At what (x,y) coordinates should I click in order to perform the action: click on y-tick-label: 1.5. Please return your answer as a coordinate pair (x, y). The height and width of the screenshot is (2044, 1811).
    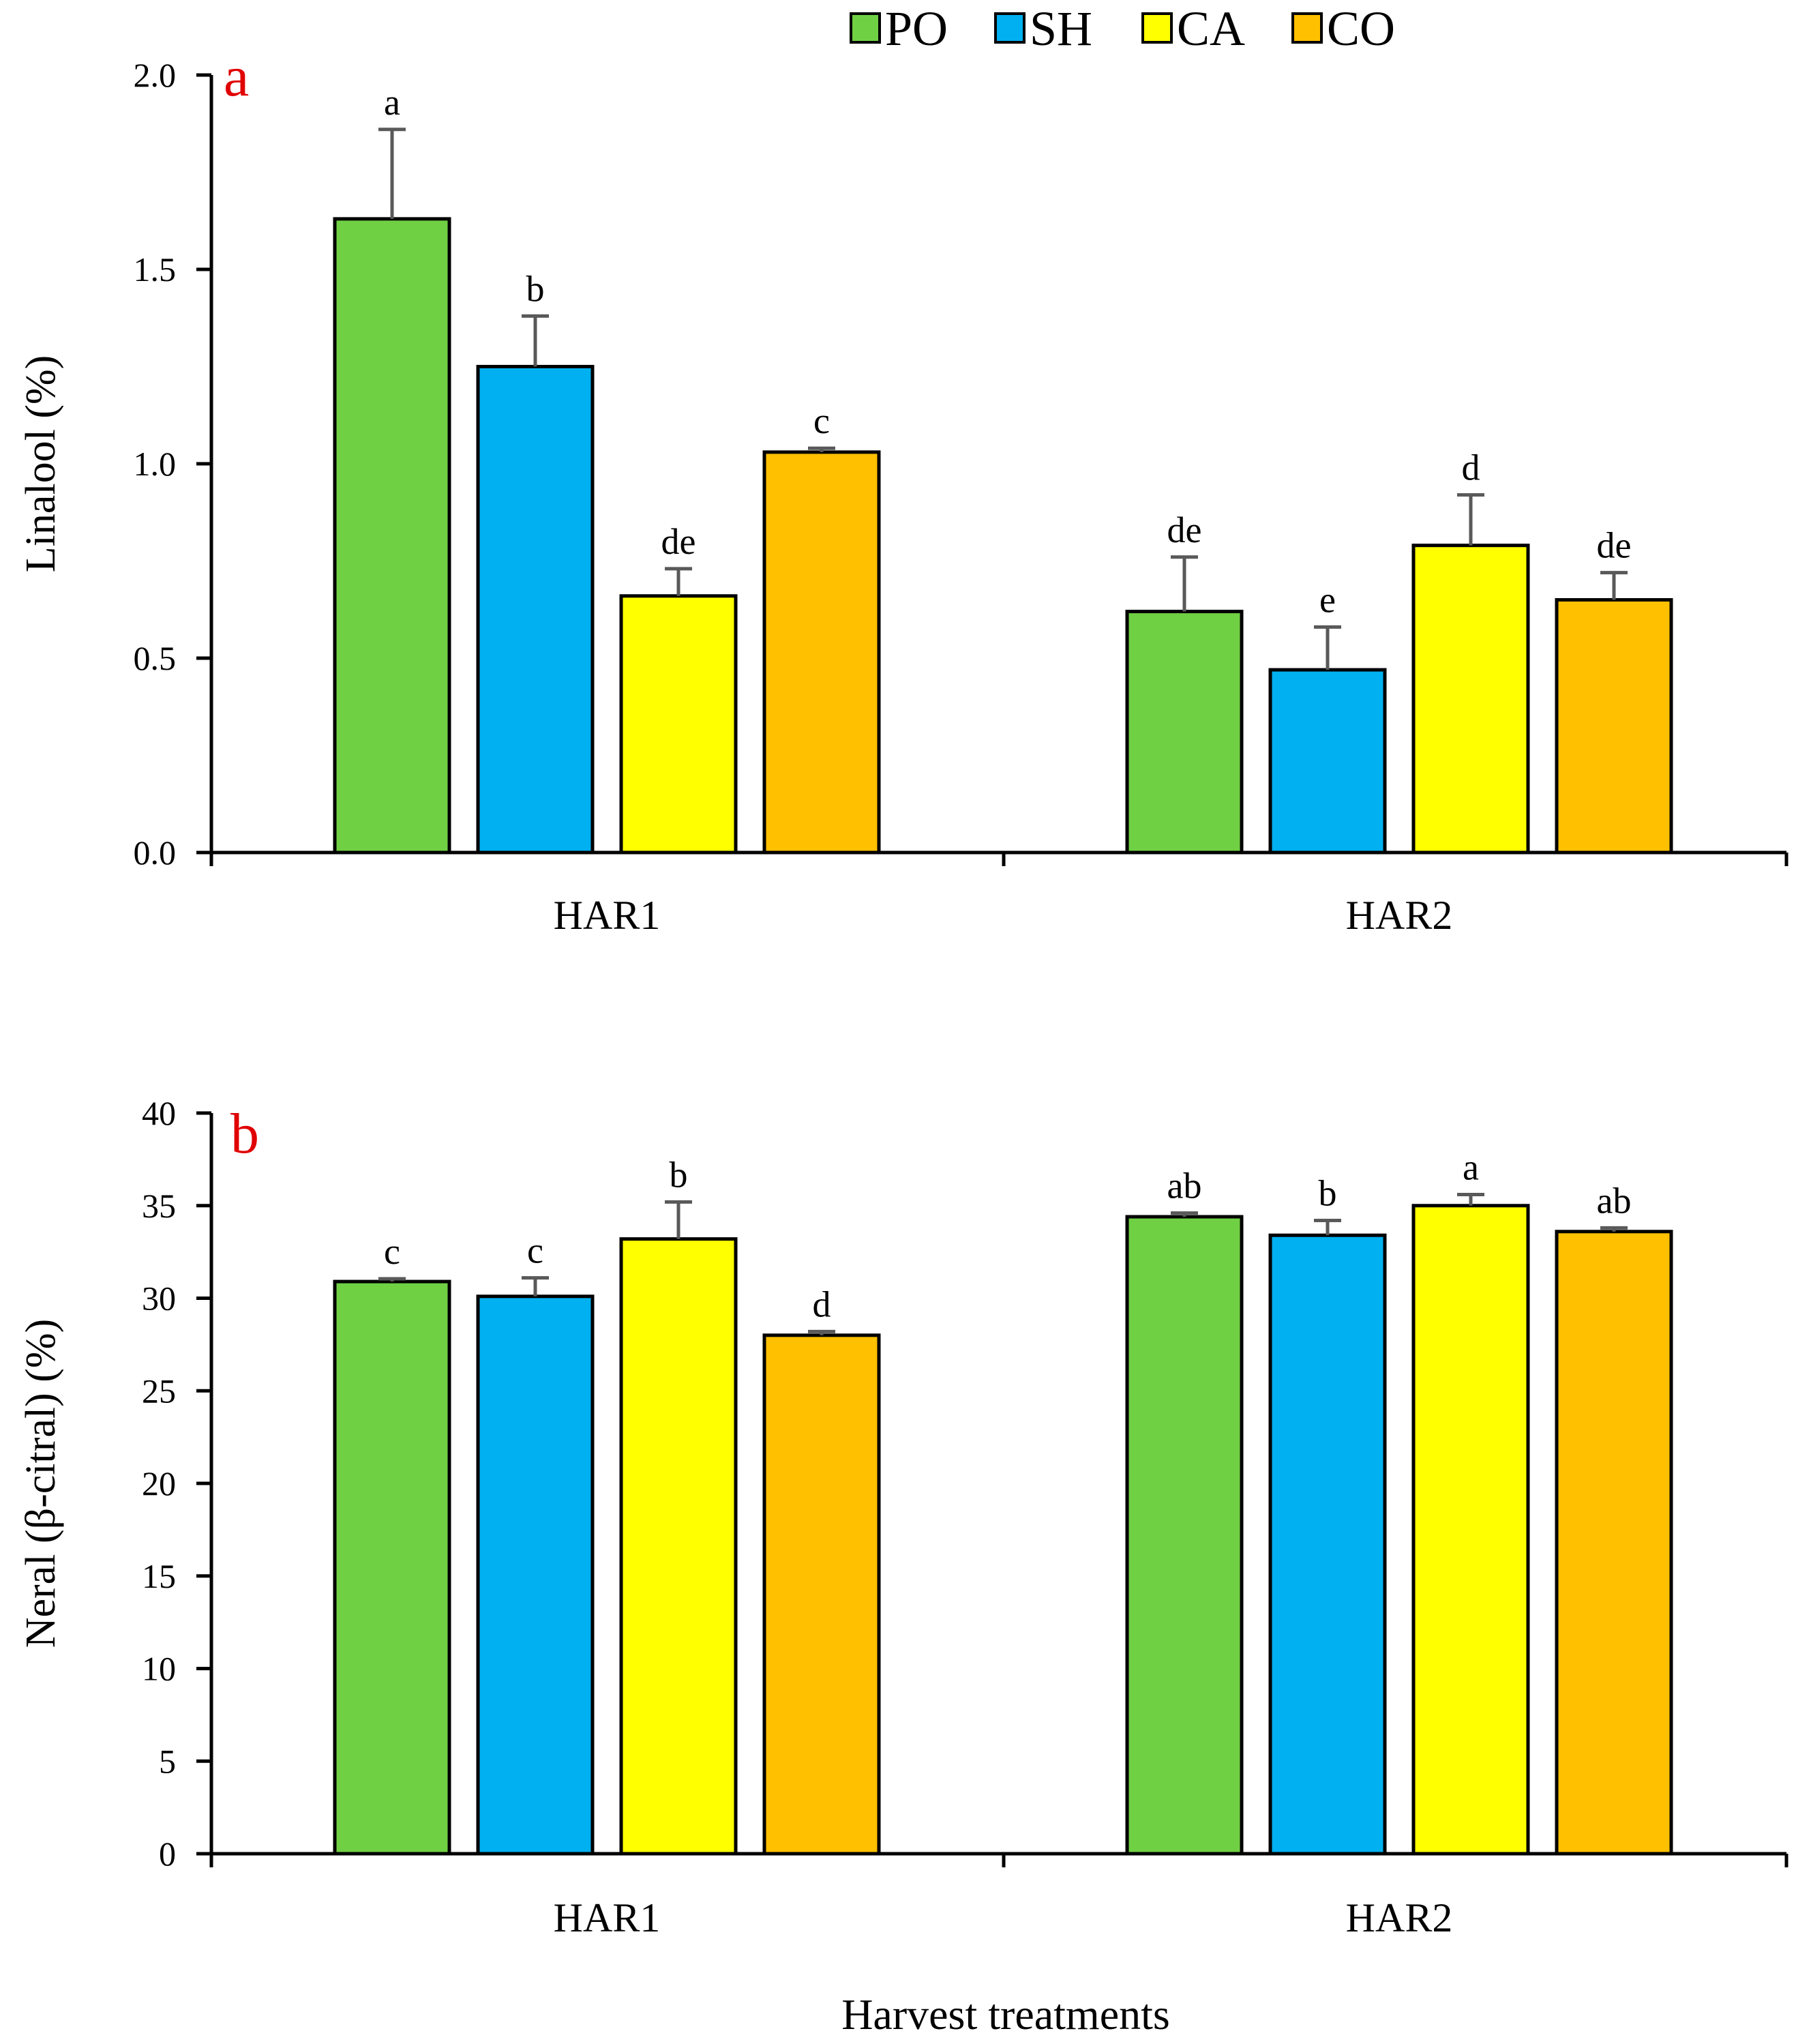
    Looking at the image, I should click on (155, 269).